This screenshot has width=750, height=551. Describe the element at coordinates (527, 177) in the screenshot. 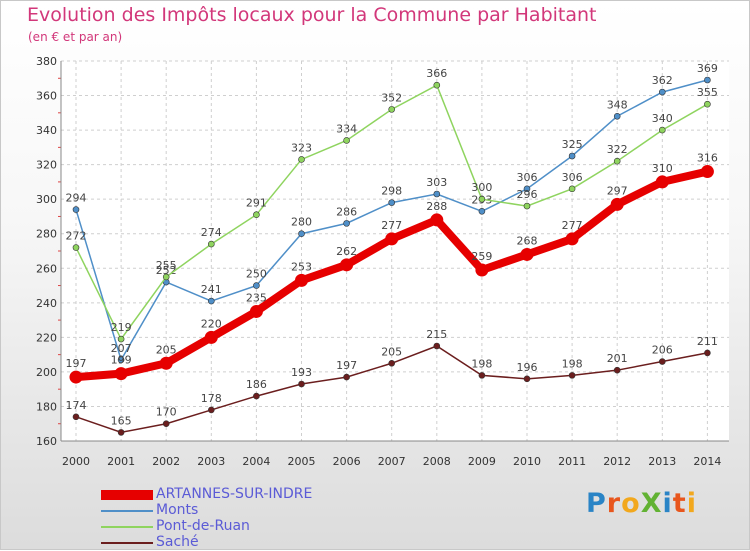

I see `data-label-monts: 306` at that location.